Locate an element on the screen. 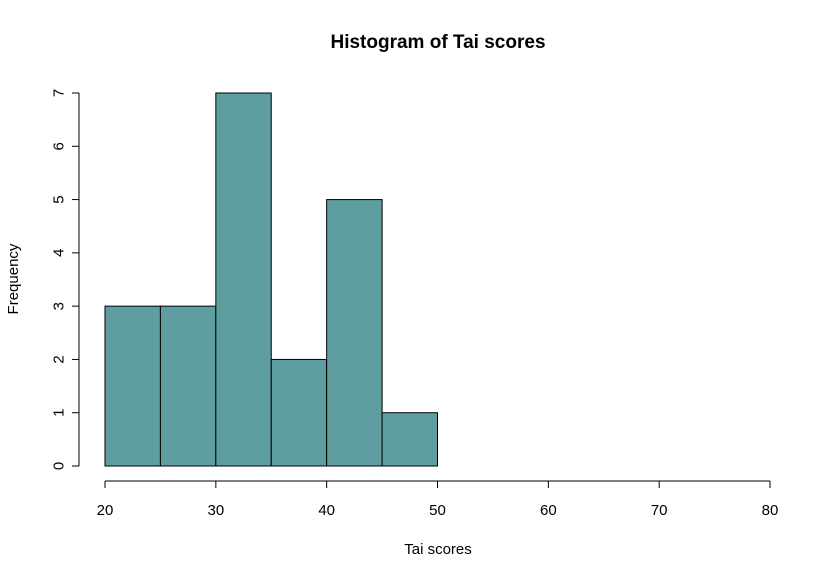 The image size is (837, 579). y-tick-label-3: 3 is located at coordinates (59, 306).